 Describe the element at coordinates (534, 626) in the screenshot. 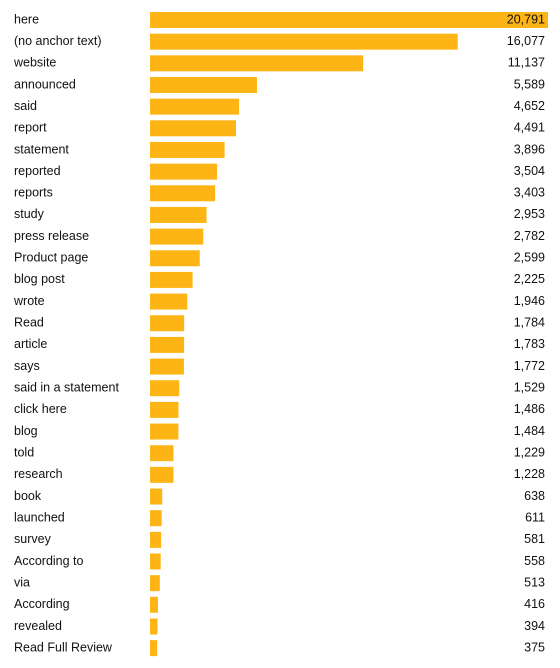

I see `value-label: 394` at that location.